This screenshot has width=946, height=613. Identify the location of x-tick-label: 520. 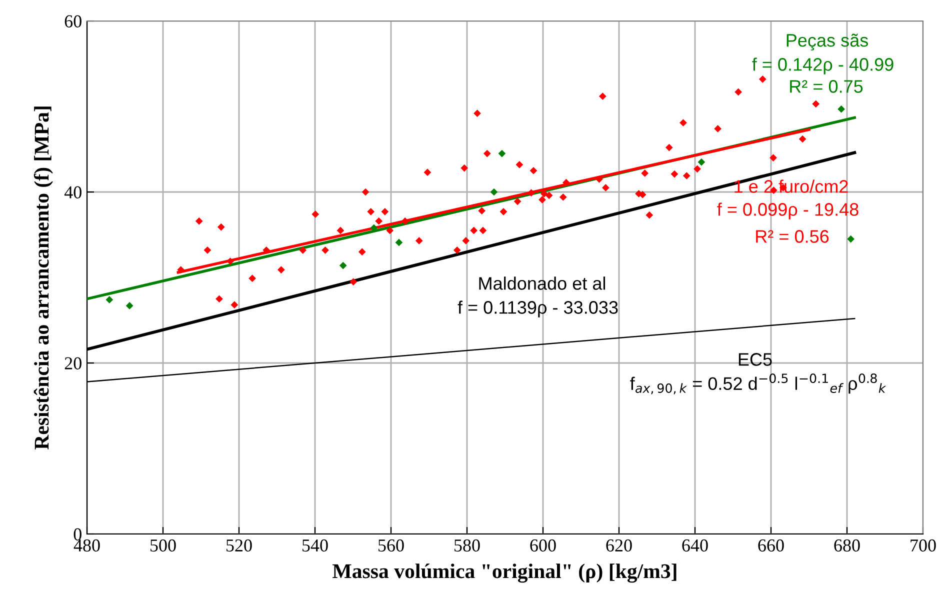
(239, 545).